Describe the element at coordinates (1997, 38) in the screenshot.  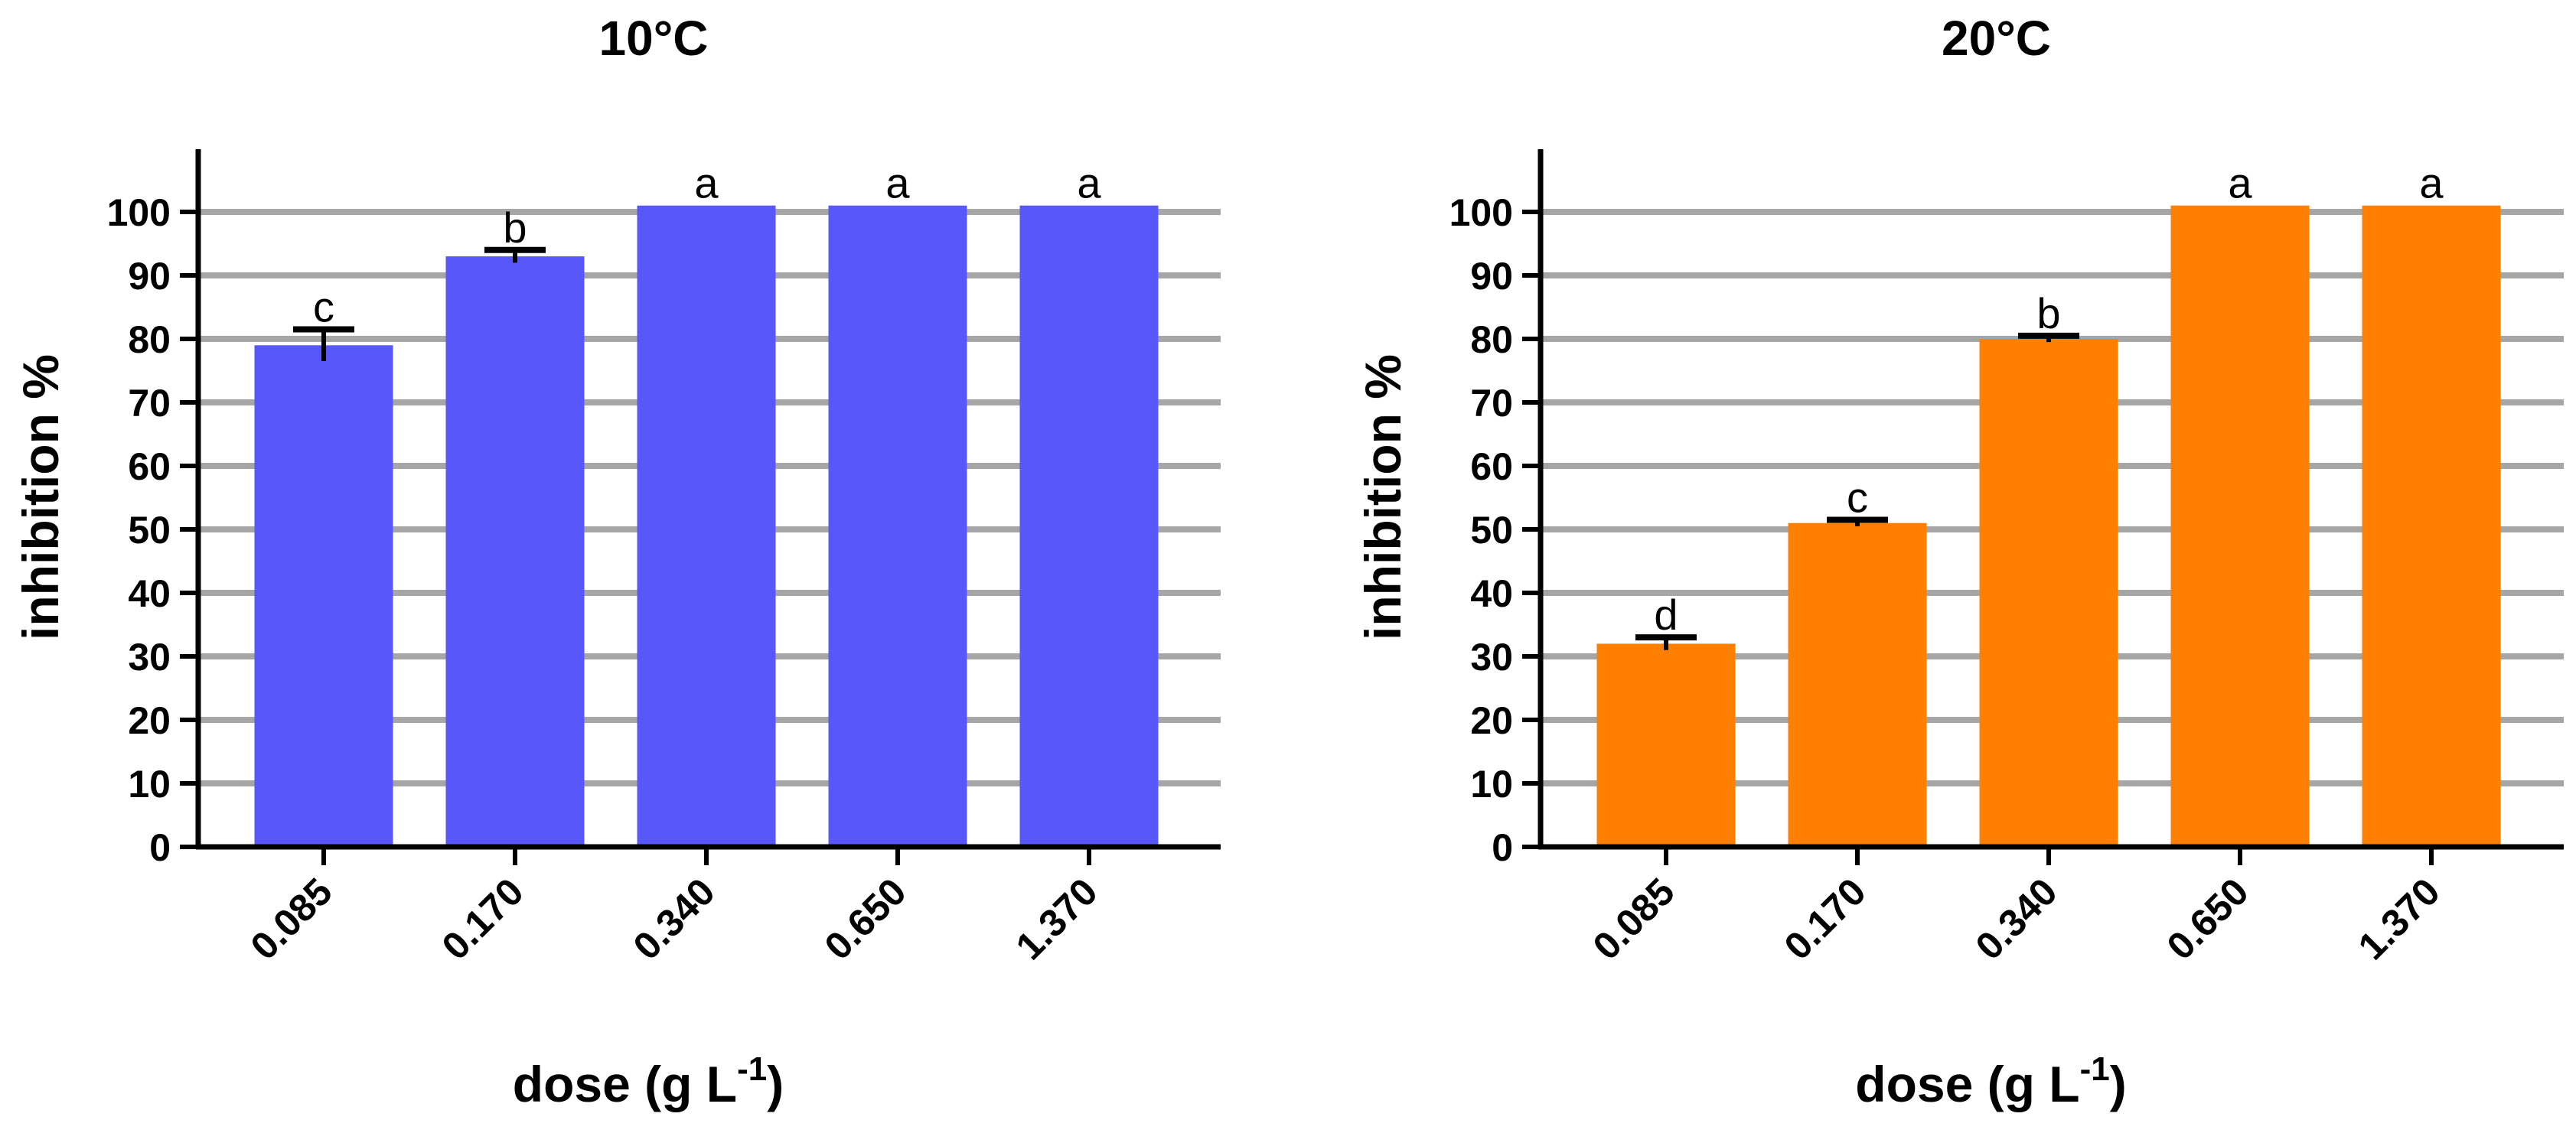
I see `panel-title: 20°C` at that location.